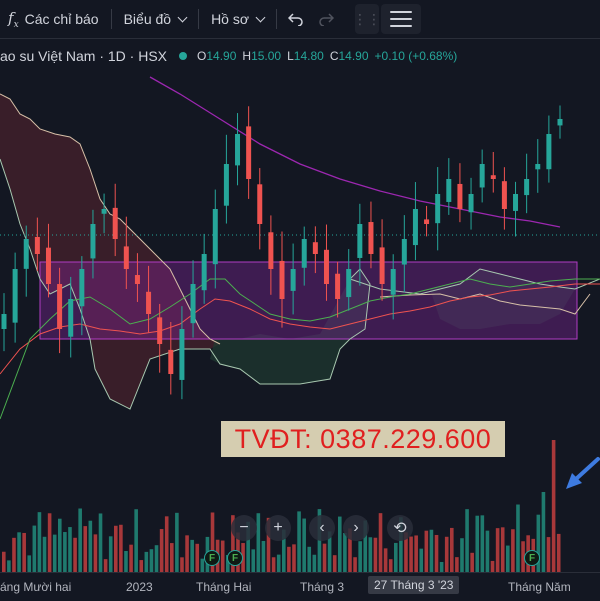 This screenshot has width=600, height=601. I want to click on indicators-button: fx Các chỉ báo, so click(53, 19).